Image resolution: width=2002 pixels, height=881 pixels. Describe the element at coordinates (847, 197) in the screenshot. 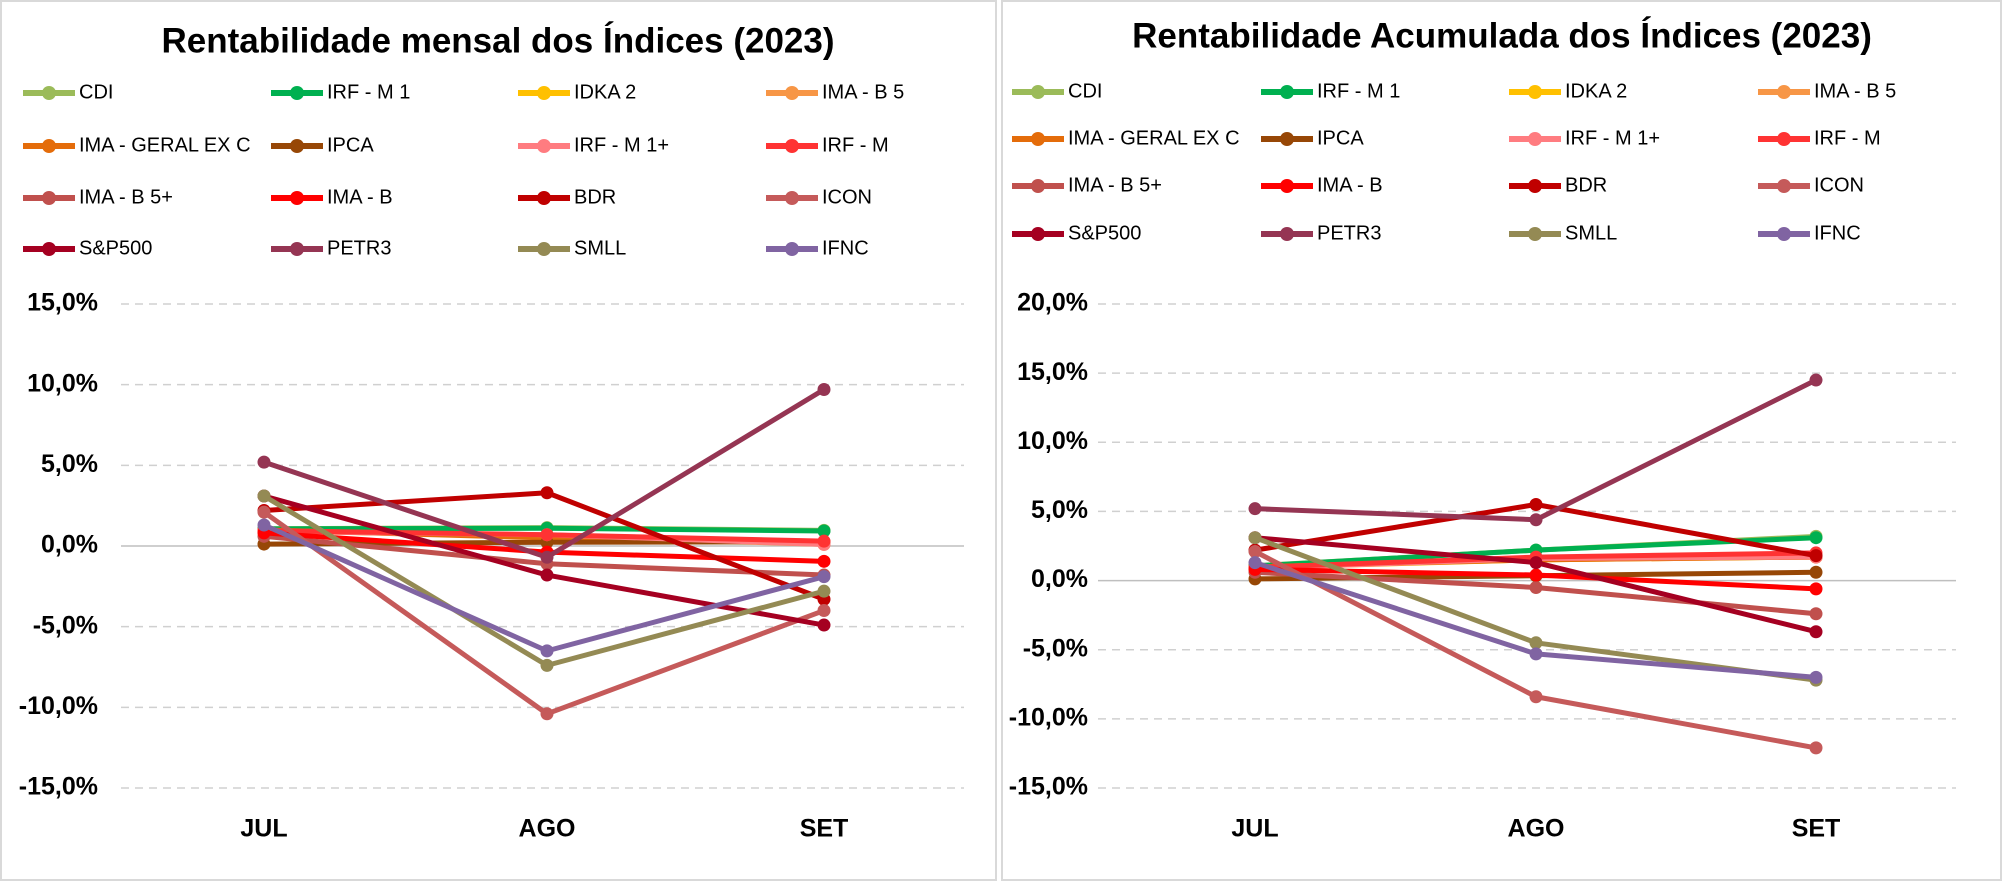

I see `legend-label: ICON` at that location.